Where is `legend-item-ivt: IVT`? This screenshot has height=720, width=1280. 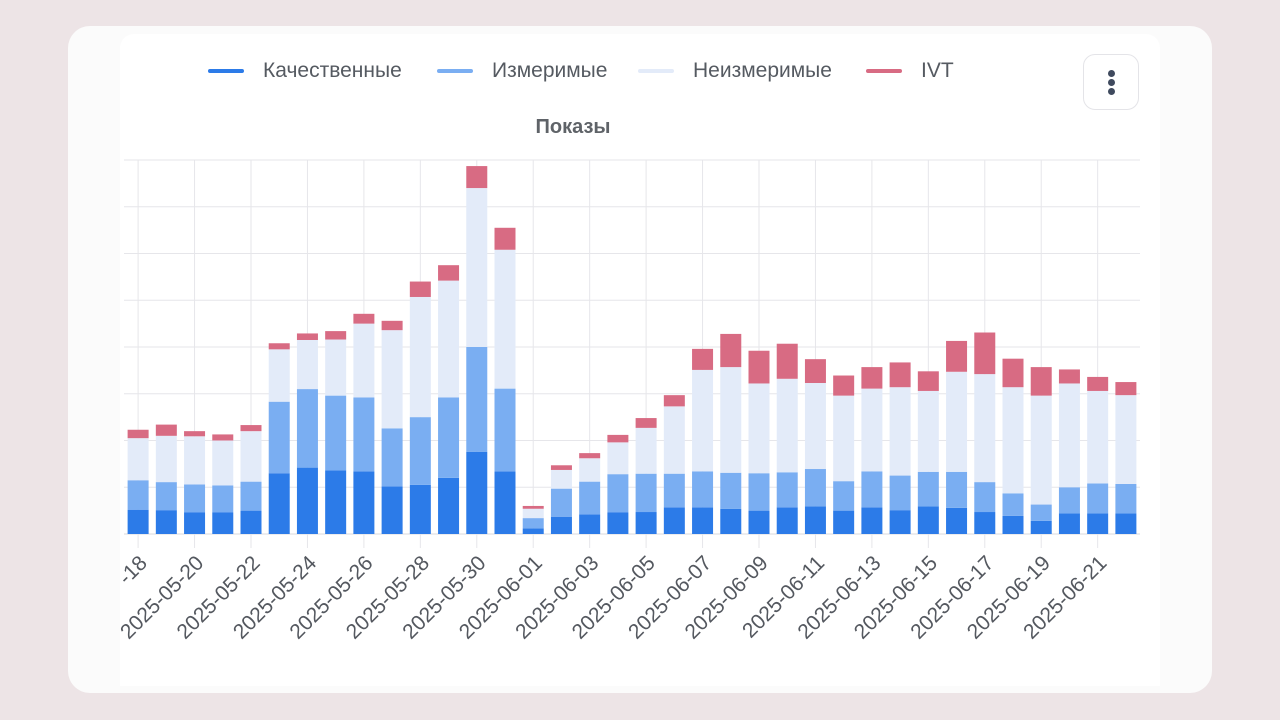
legend-item-ivt: IVT is located at coordinates (910, 71).